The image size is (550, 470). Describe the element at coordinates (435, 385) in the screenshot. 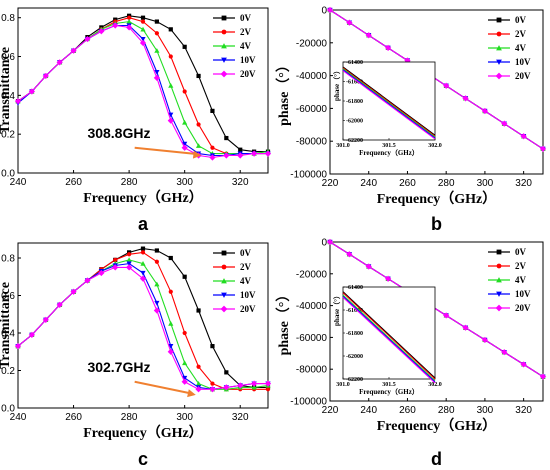

I see `inset-x-tick-label: 302.0` at that location.